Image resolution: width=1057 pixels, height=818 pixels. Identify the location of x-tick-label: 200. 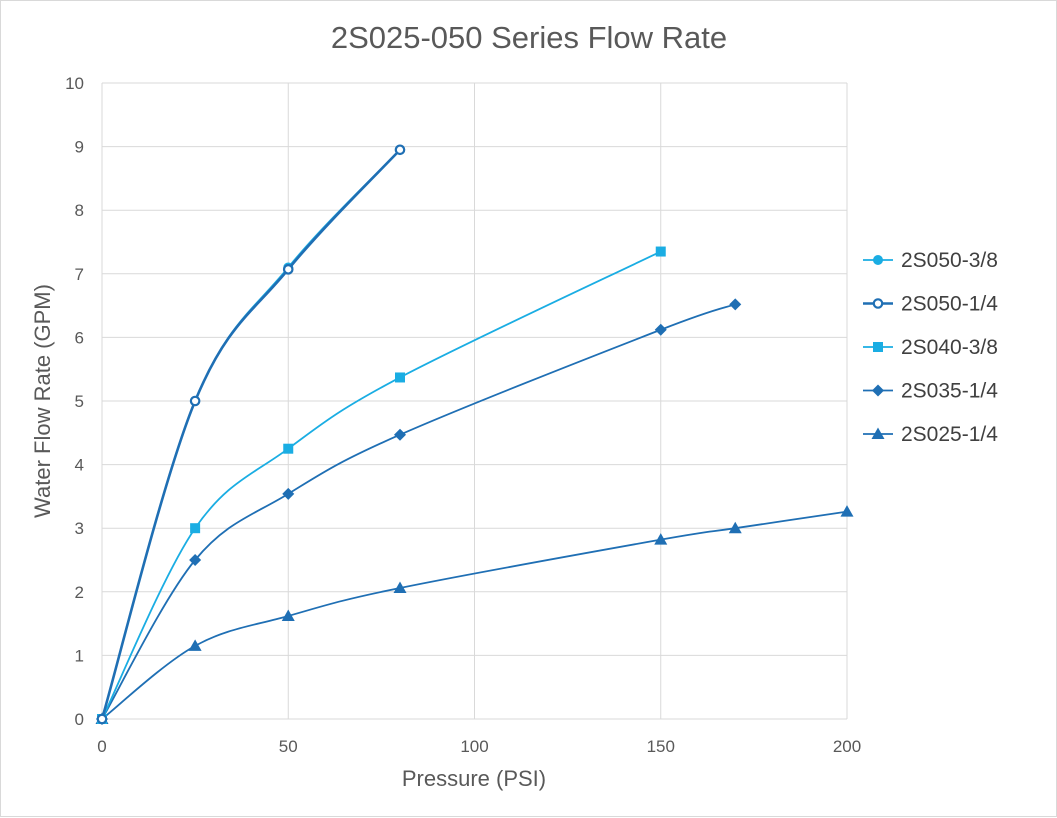
(847, 746).